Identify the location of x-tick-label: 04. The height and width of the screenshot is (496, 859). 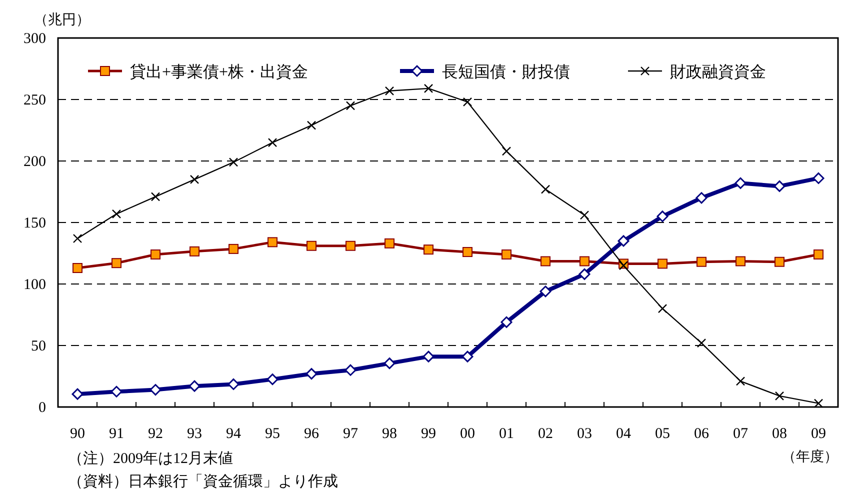
(624, 434).